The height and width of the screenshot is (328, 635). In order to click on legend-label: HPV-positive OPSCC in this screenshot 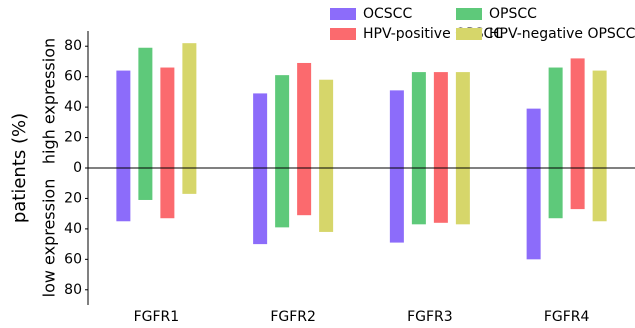, I will do `click(433, 34)`.